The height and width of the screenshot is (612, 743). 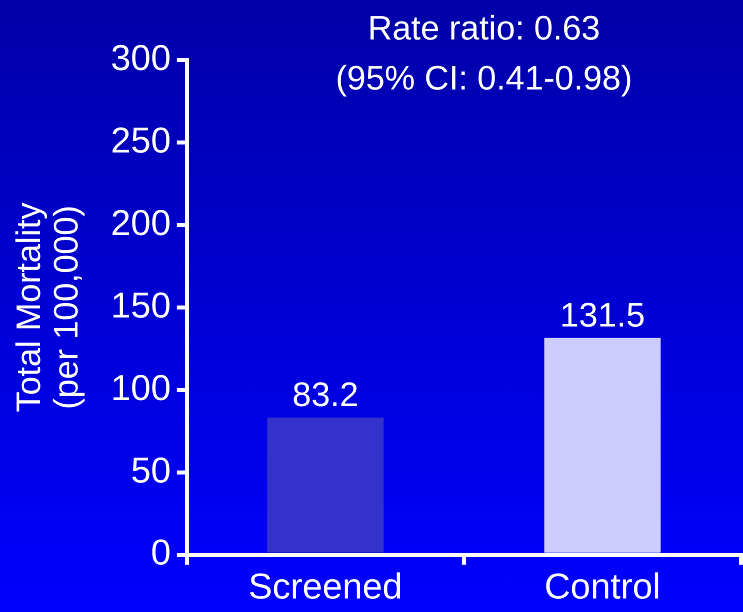 What do you see at coordinates (484, 78) in the screenshot?
I see `annotation: (95% CI: 0.41-0.98)` at bounding box center [484, 78].